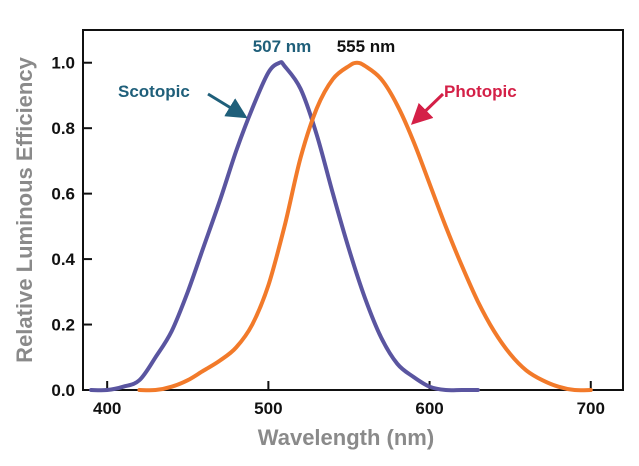  Describe the element at coordinates (346, 437) in the screenshot. I see `x-axis-title: Wavelength (nm)` at that location.